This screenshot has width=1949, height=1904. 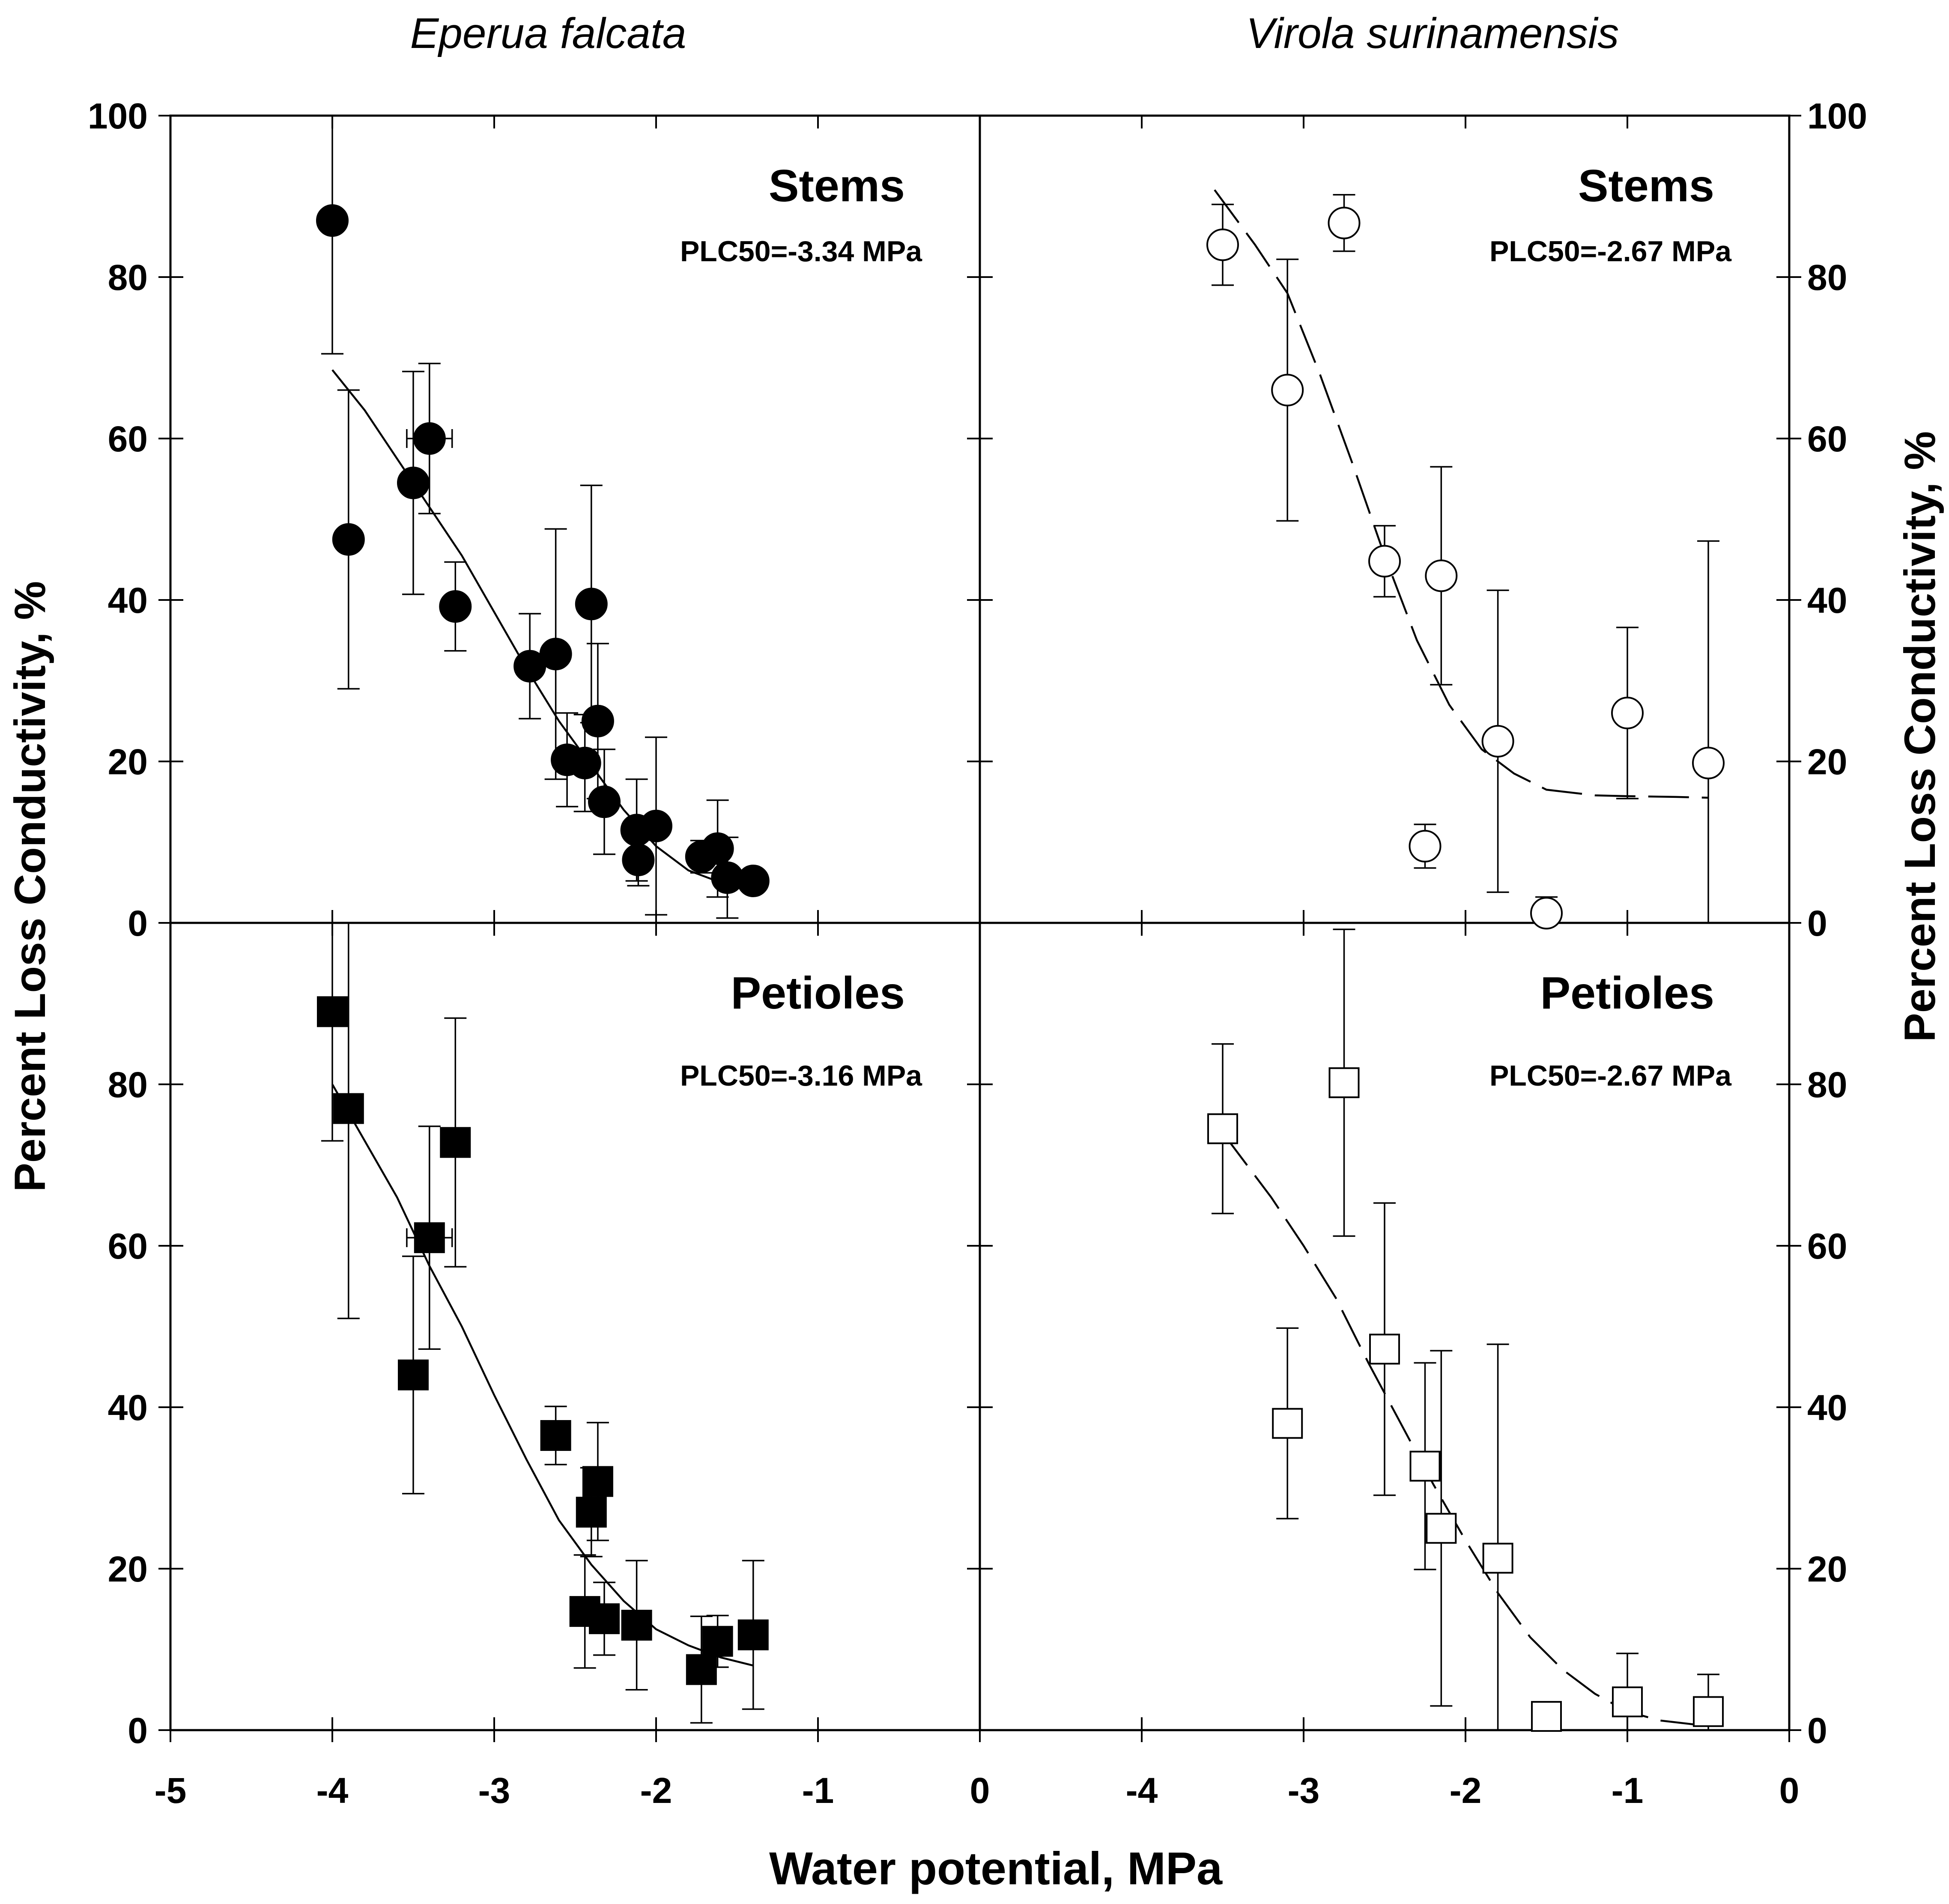 I want to click on eperua-falcata-stems-y-tick-label: 60, so click(x=128, y=439).